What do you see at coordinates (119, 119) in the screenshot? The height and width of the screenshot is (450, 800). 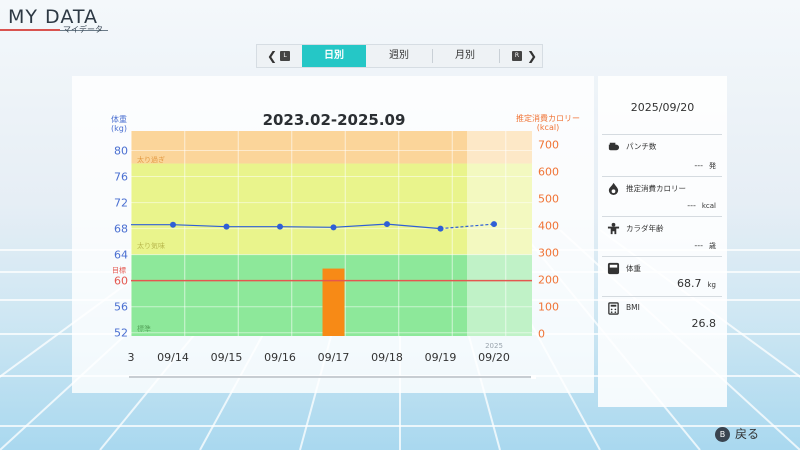 I see `left-axis-title: 体重` at bounding box center [119, 119].